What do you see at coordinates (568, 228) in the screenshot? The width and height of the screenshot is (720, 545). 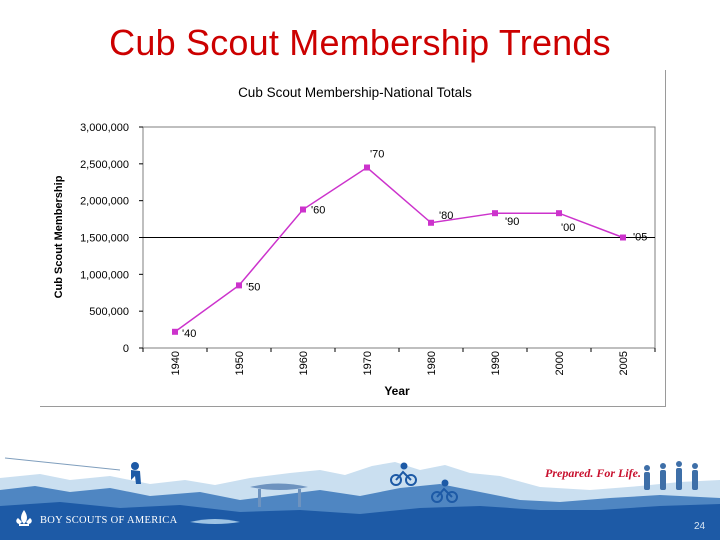 I see `data-label: '00` at bounding box center [568, 228].